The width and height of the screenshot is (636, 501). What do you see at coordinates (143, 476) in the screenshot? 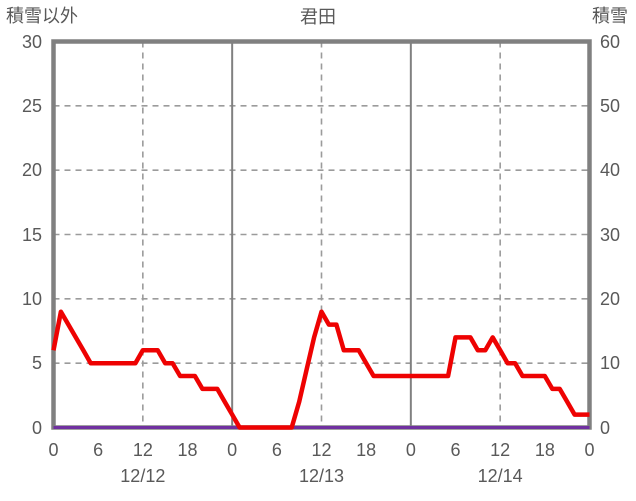
I see `x-axis-date-label: 12/12` at bounding box center [143, 476].